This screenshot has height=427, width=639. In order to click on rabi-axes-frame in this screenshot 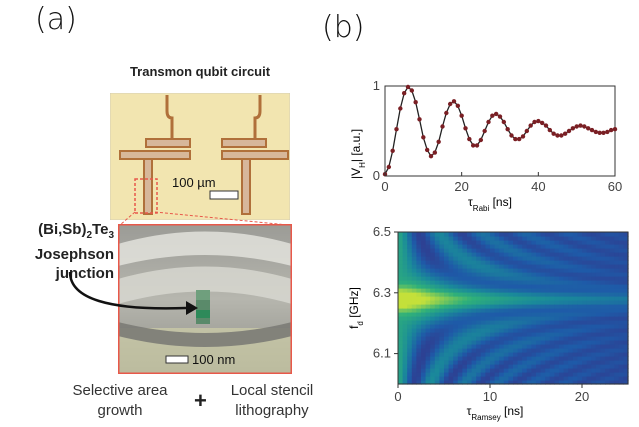, I will do `click(500, 131)`.